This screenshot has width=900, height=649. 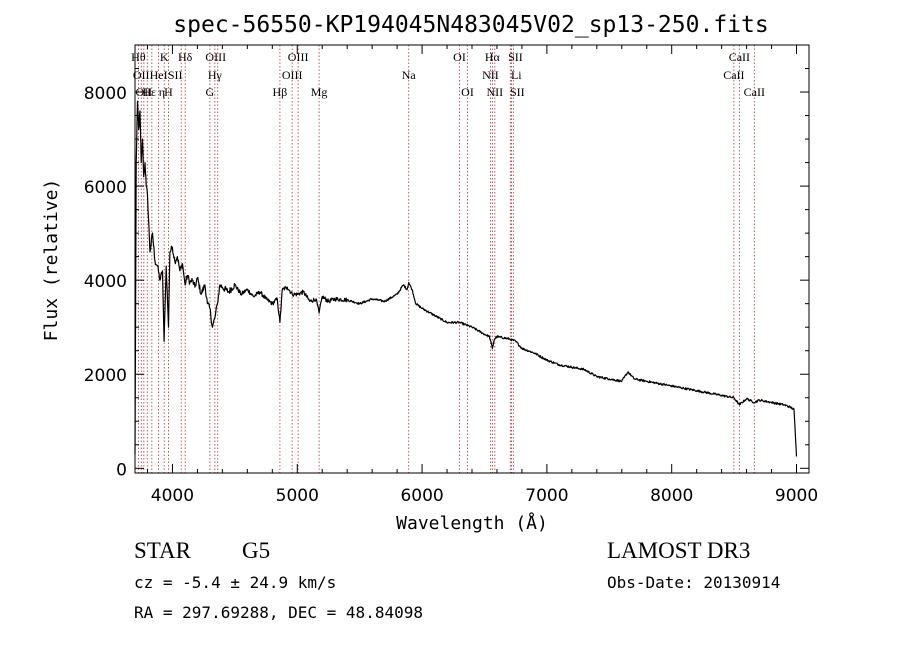 I want to click on object-subclass: G5, so click(x=256, y=550).